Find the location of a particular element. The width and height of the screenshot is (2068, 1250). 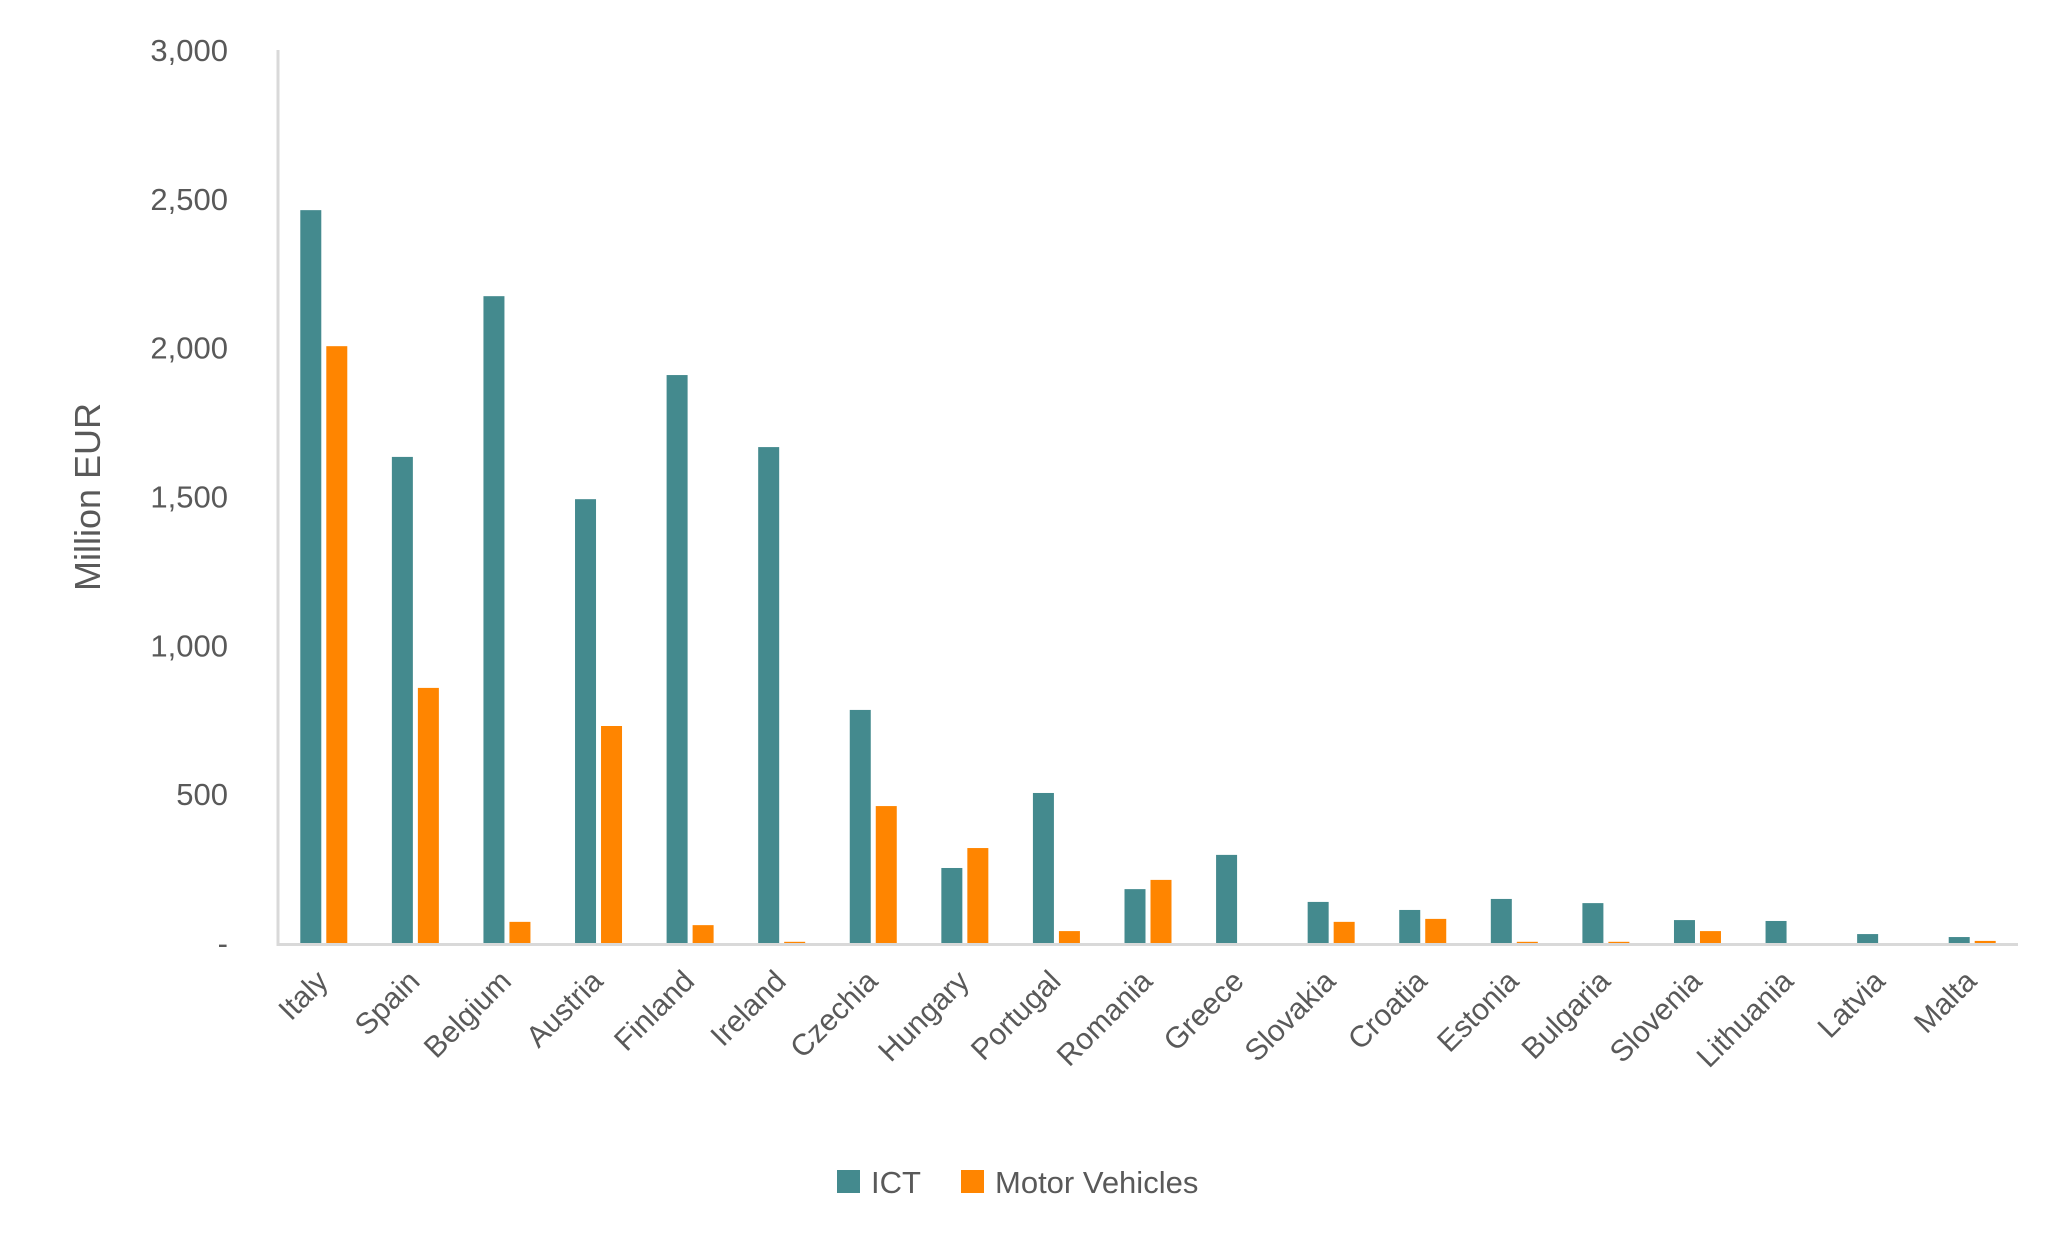

y-tick-label: 1,500 is located at coordinates (189, 497).